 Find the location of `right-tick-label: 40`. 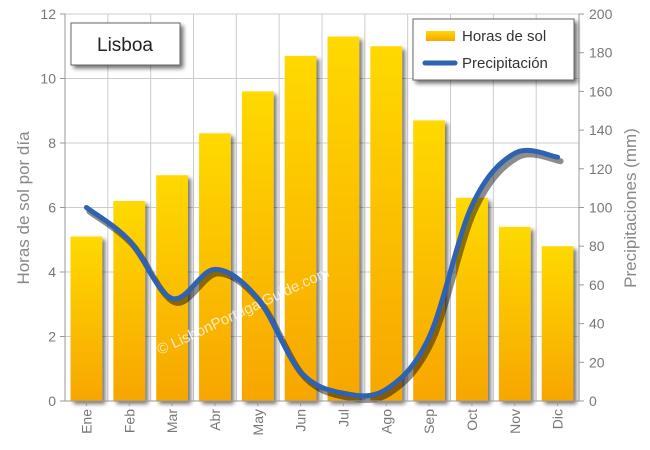

right-tick-label: 40 is located at coordinates (597, 324).